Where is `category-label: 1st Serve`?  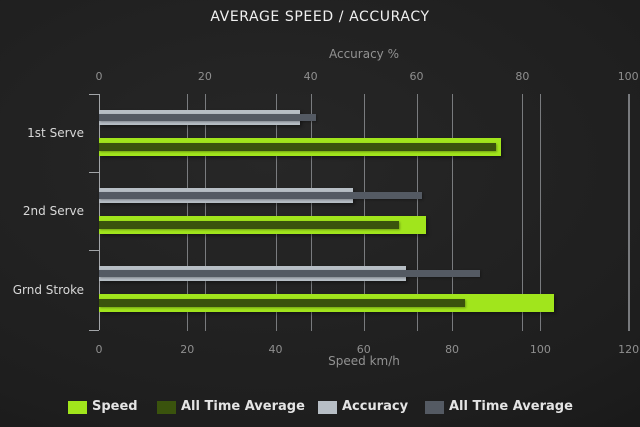 category-label: 1st Serve is located at coordinates (55, 133).